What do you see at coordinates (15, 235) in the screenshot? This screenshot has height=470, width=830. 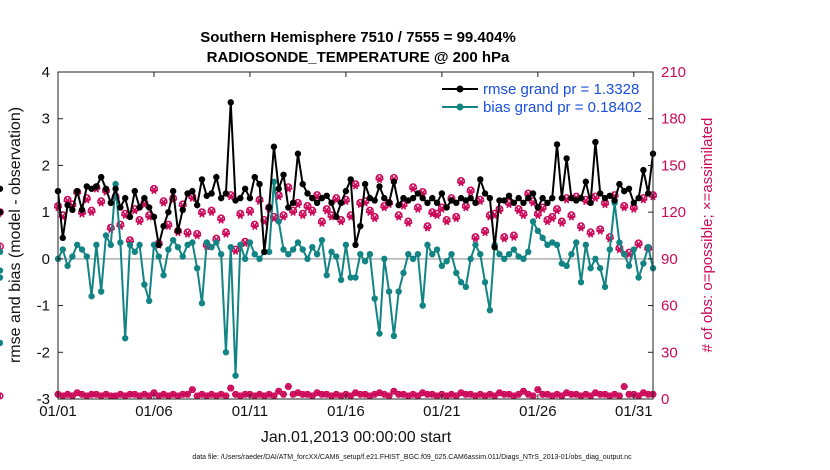 I see `y-axis-label: rmse and bias (model - observation)` at bounding box center [15, 235].